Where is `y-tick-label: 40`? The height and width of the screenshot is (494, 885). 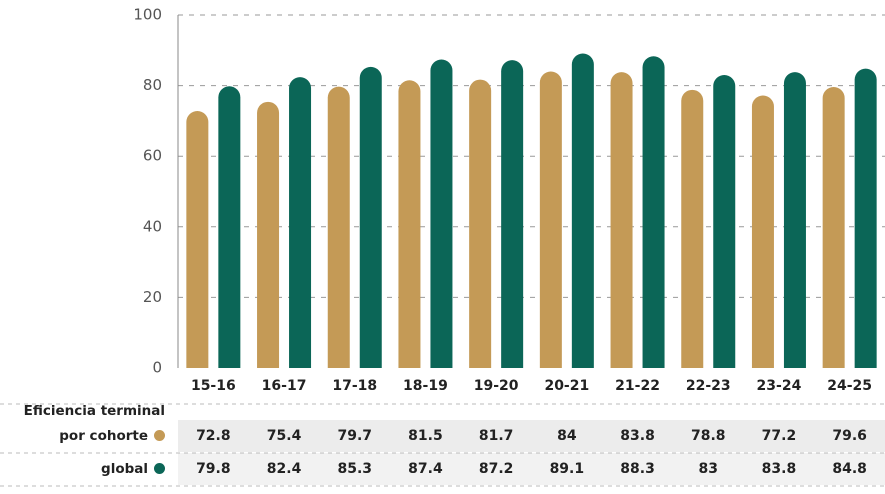 y-tick-label: 40 is located at coordinates (152, 226).